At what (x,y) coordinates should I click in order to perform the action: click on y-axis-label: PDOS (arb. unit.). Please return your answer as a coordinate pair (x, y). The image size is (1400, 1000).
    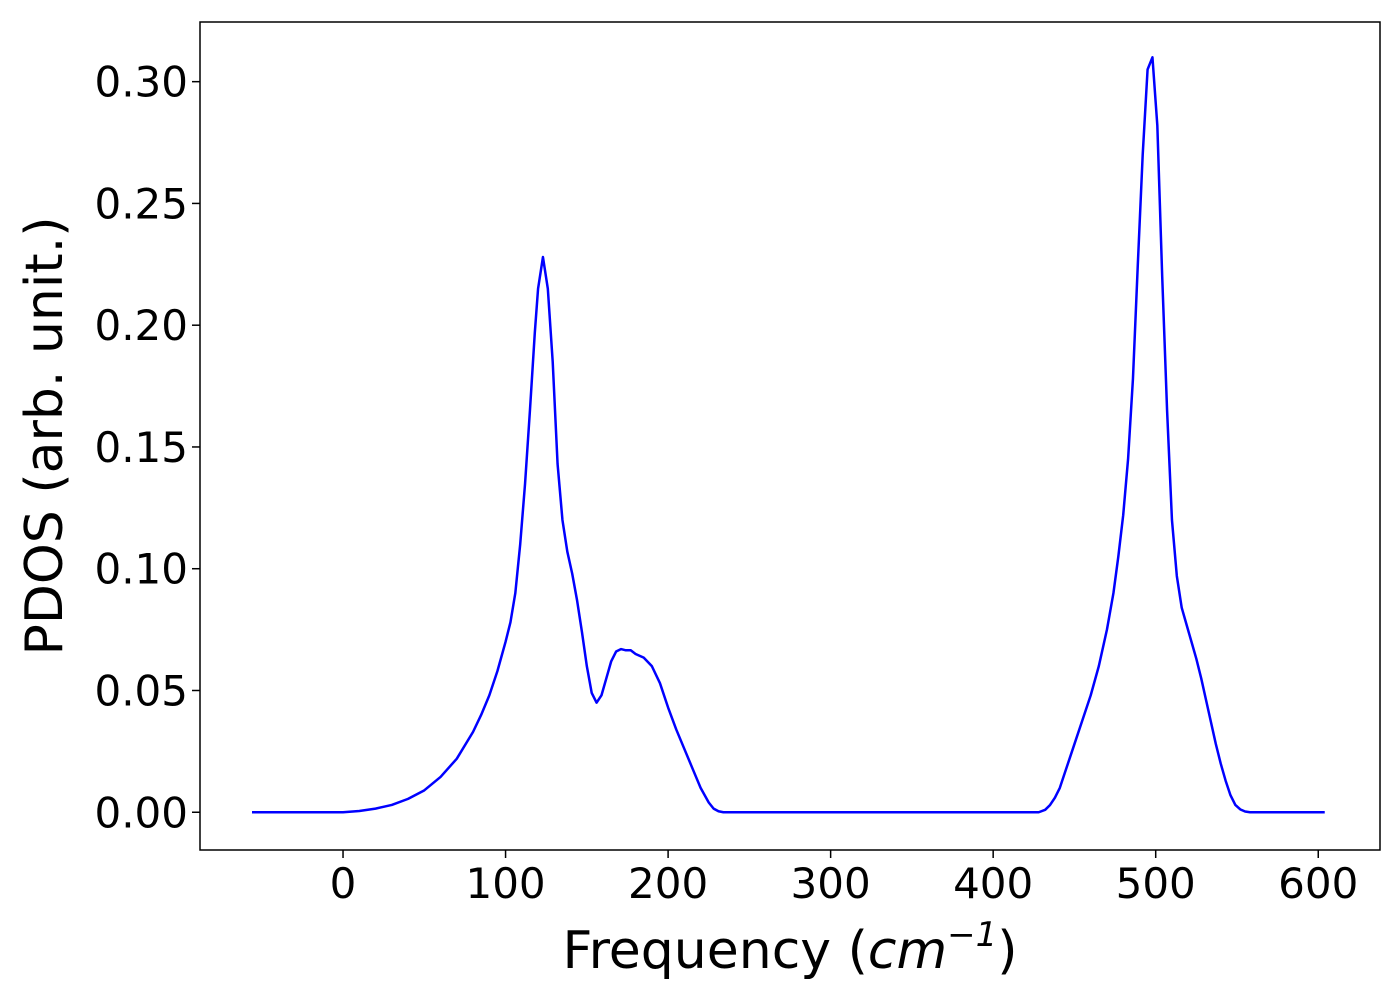
    Looking at the image, I should click on (45, 435).